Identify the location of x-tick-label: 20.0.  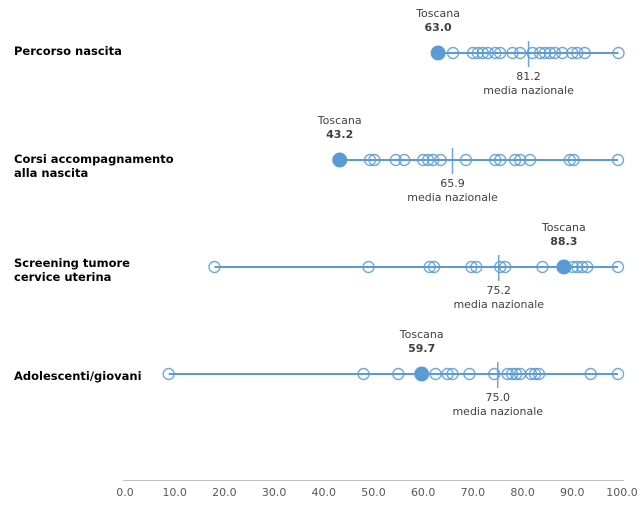
(224, 492).